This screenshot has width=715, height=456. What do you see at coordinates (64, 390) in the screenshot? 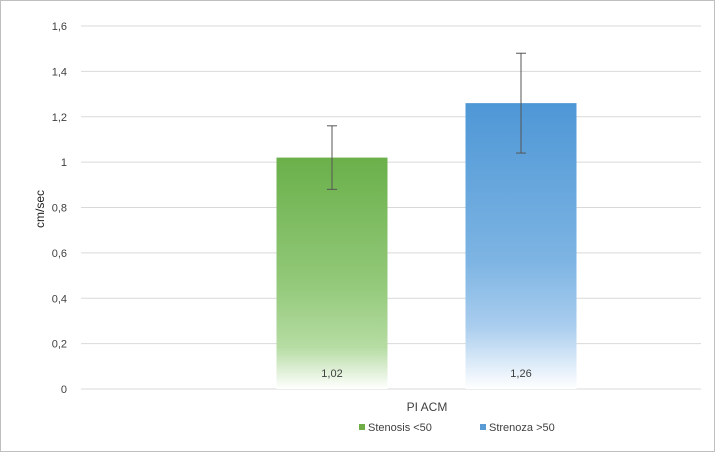
I see `y-tick-label: 0` at bounding box center [64, 390].